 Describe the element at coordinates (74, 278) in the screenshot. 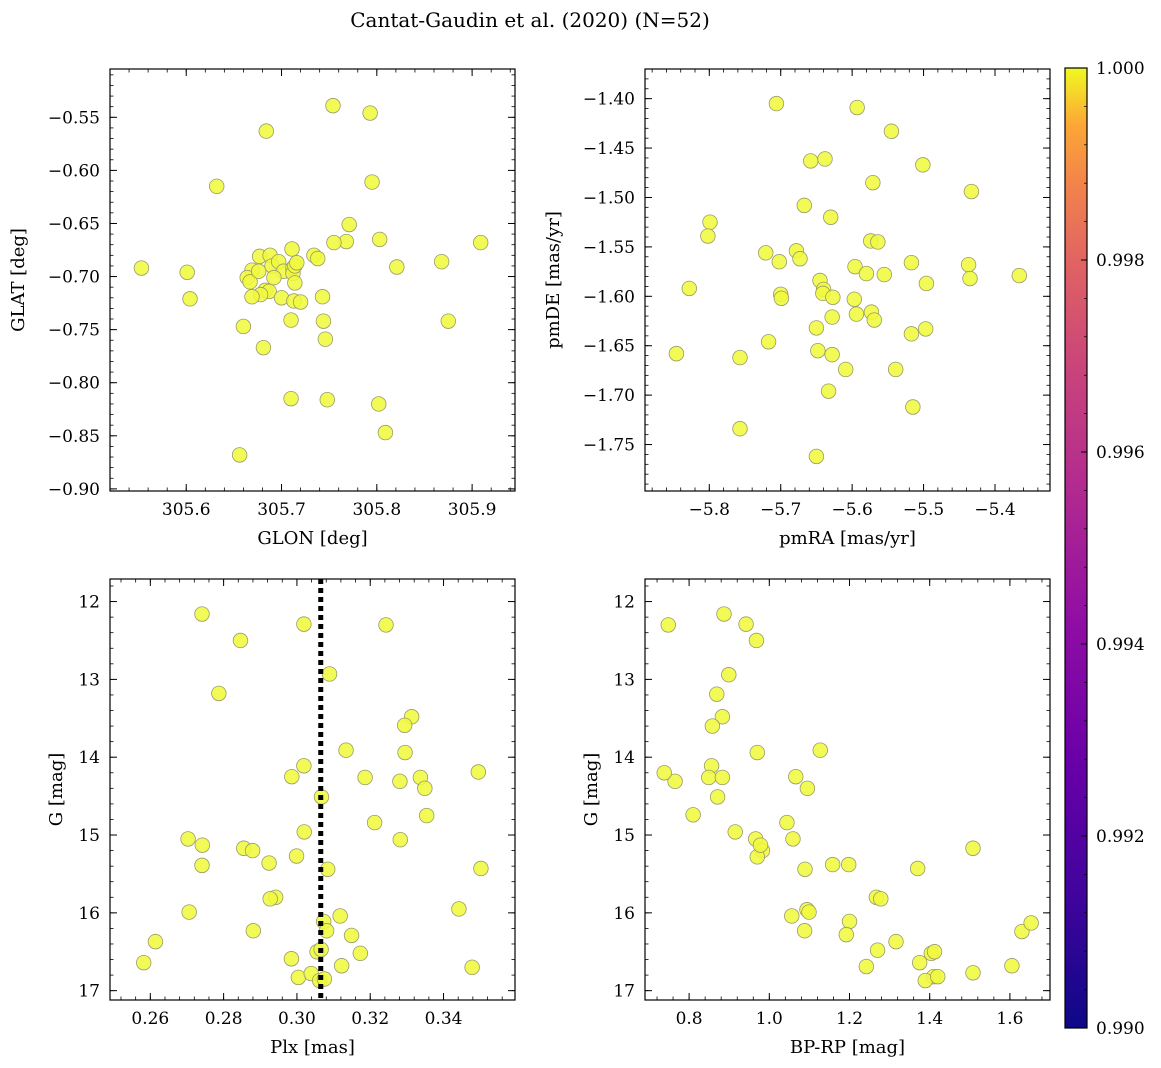

I see `y-tick-label: −0.70` at that location.